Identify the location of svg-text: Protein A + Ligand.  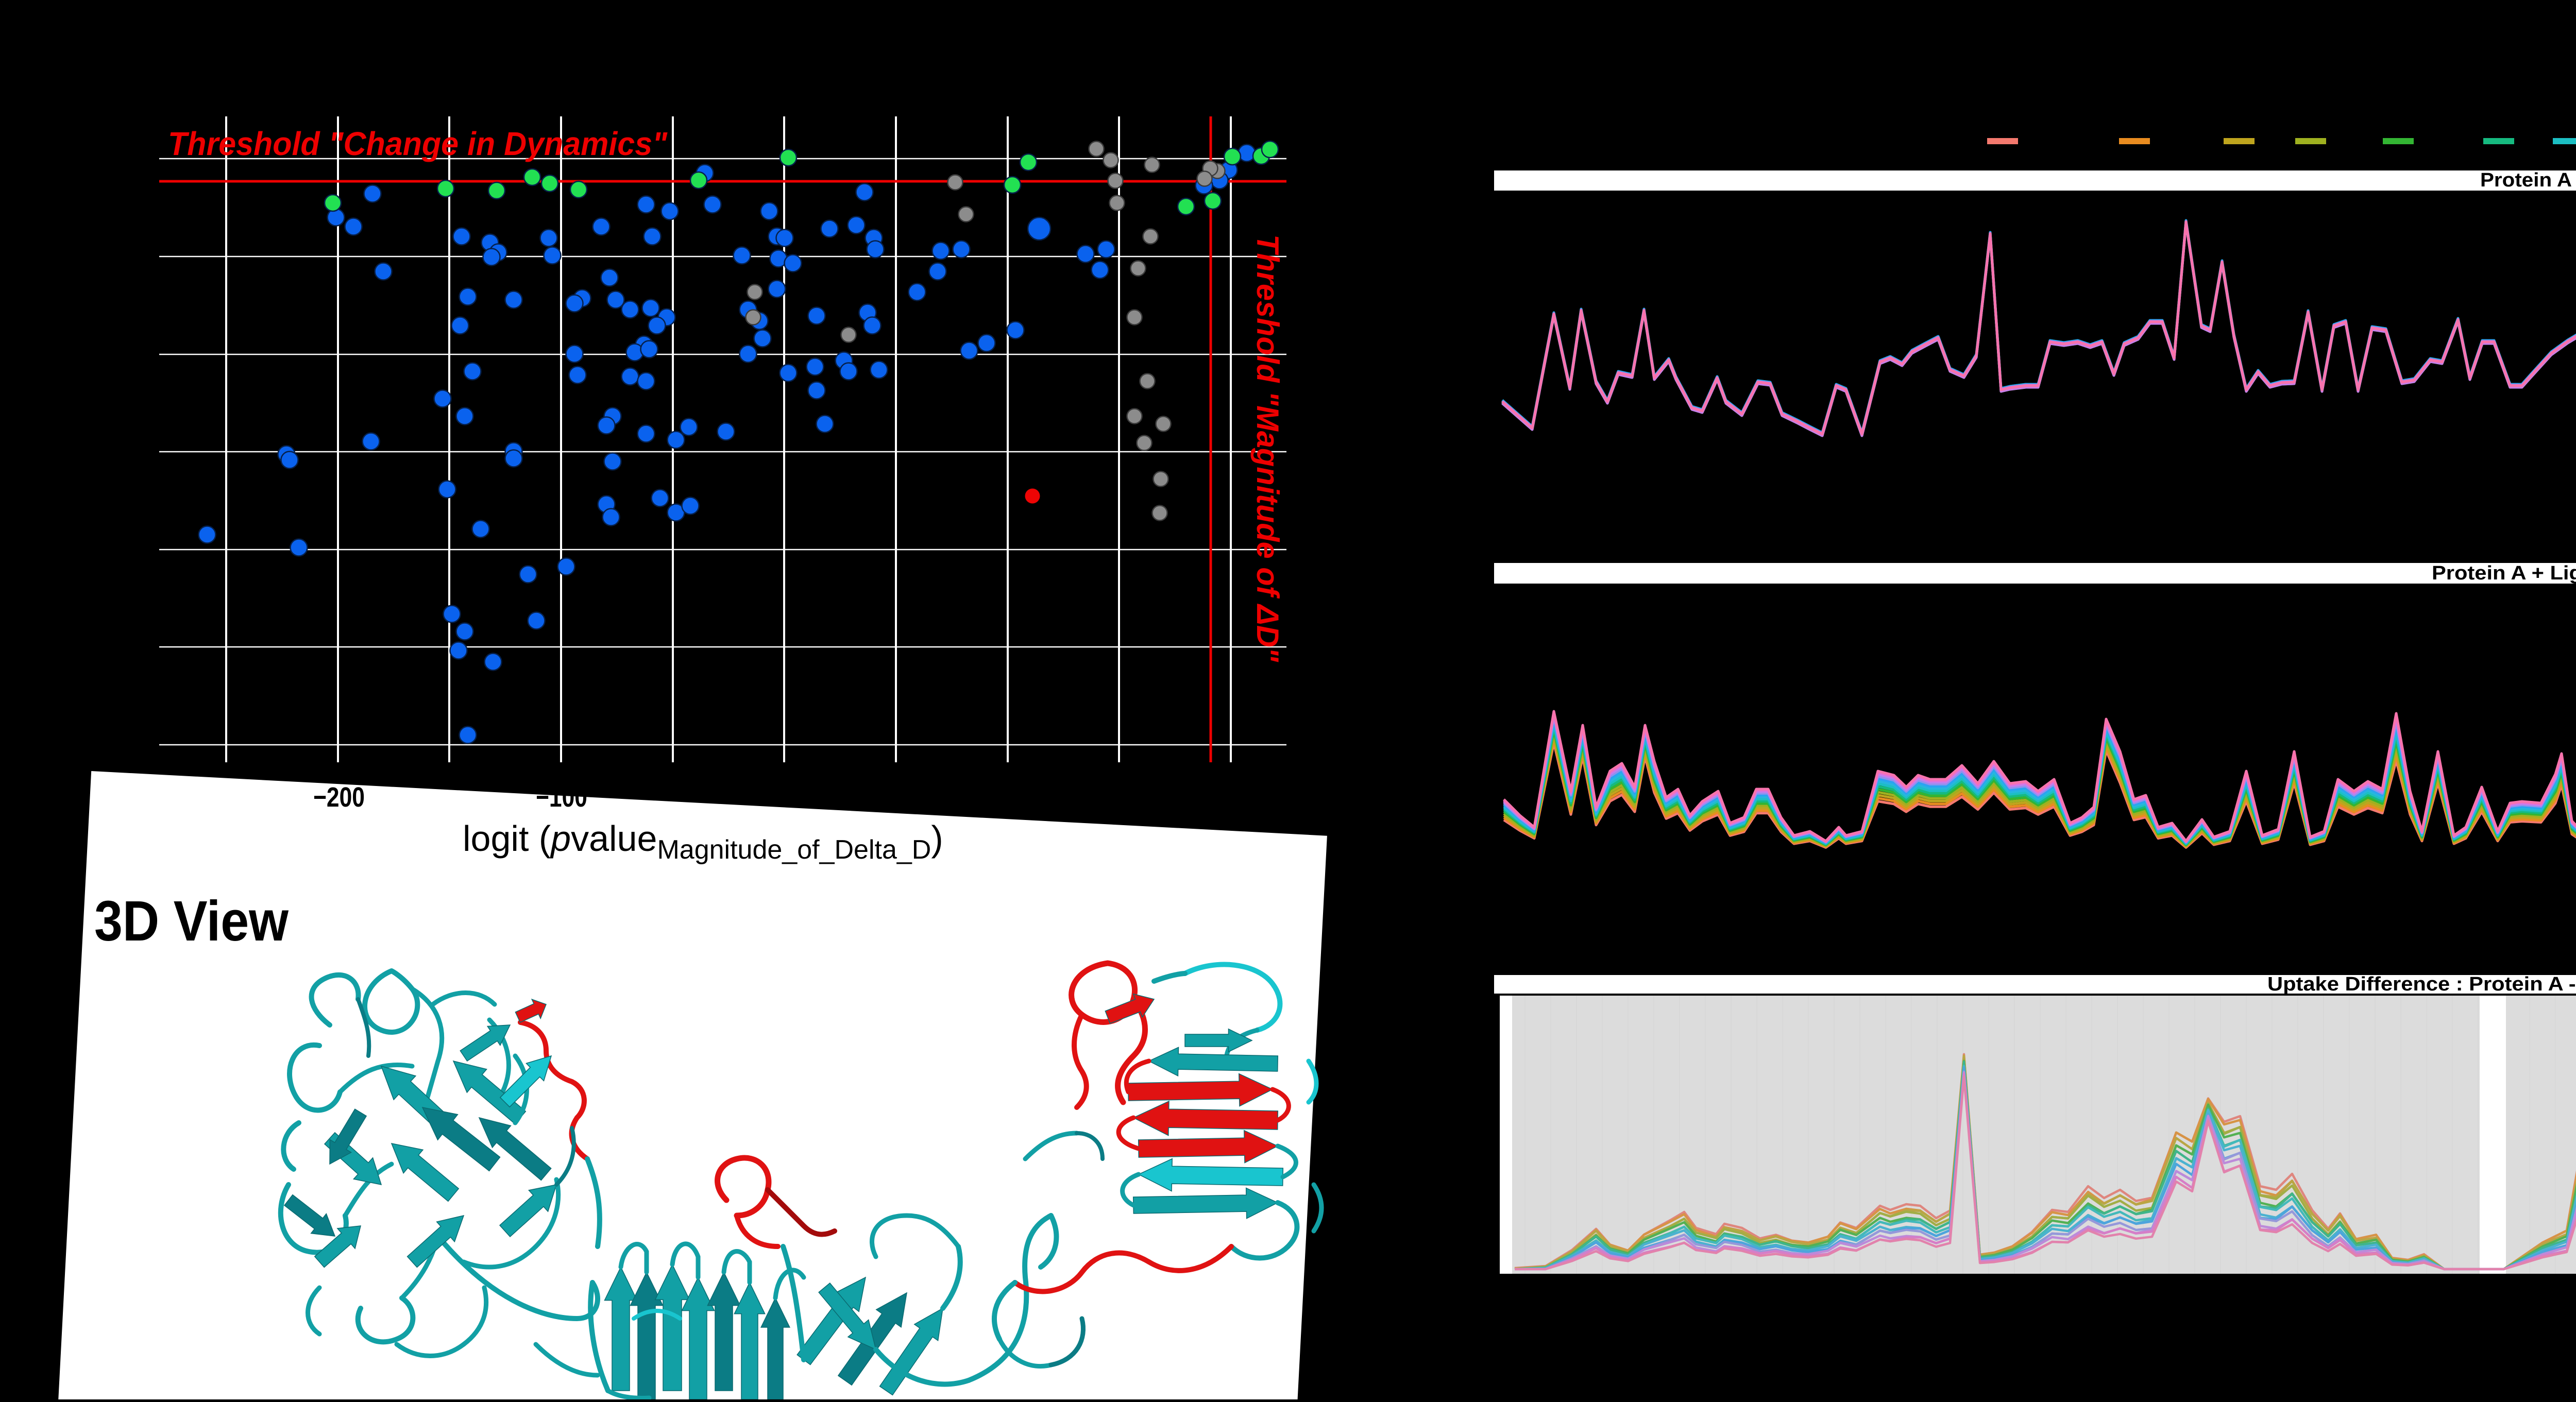
(2504, 573).